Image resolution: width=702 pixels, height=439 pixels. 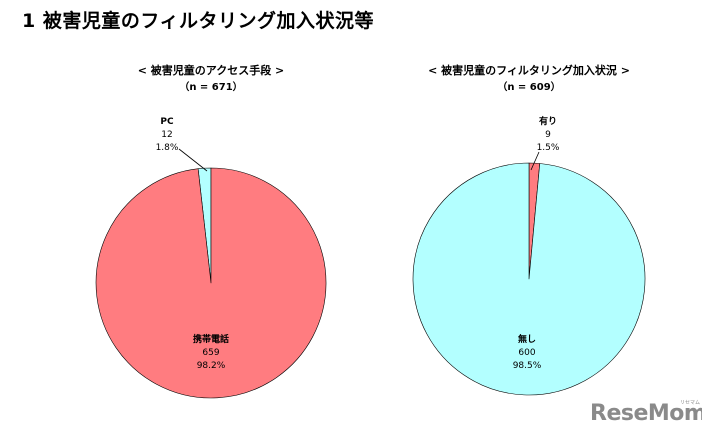 I want to click on chart-subtitle: （n = 671）, so click(x=210, y=86).